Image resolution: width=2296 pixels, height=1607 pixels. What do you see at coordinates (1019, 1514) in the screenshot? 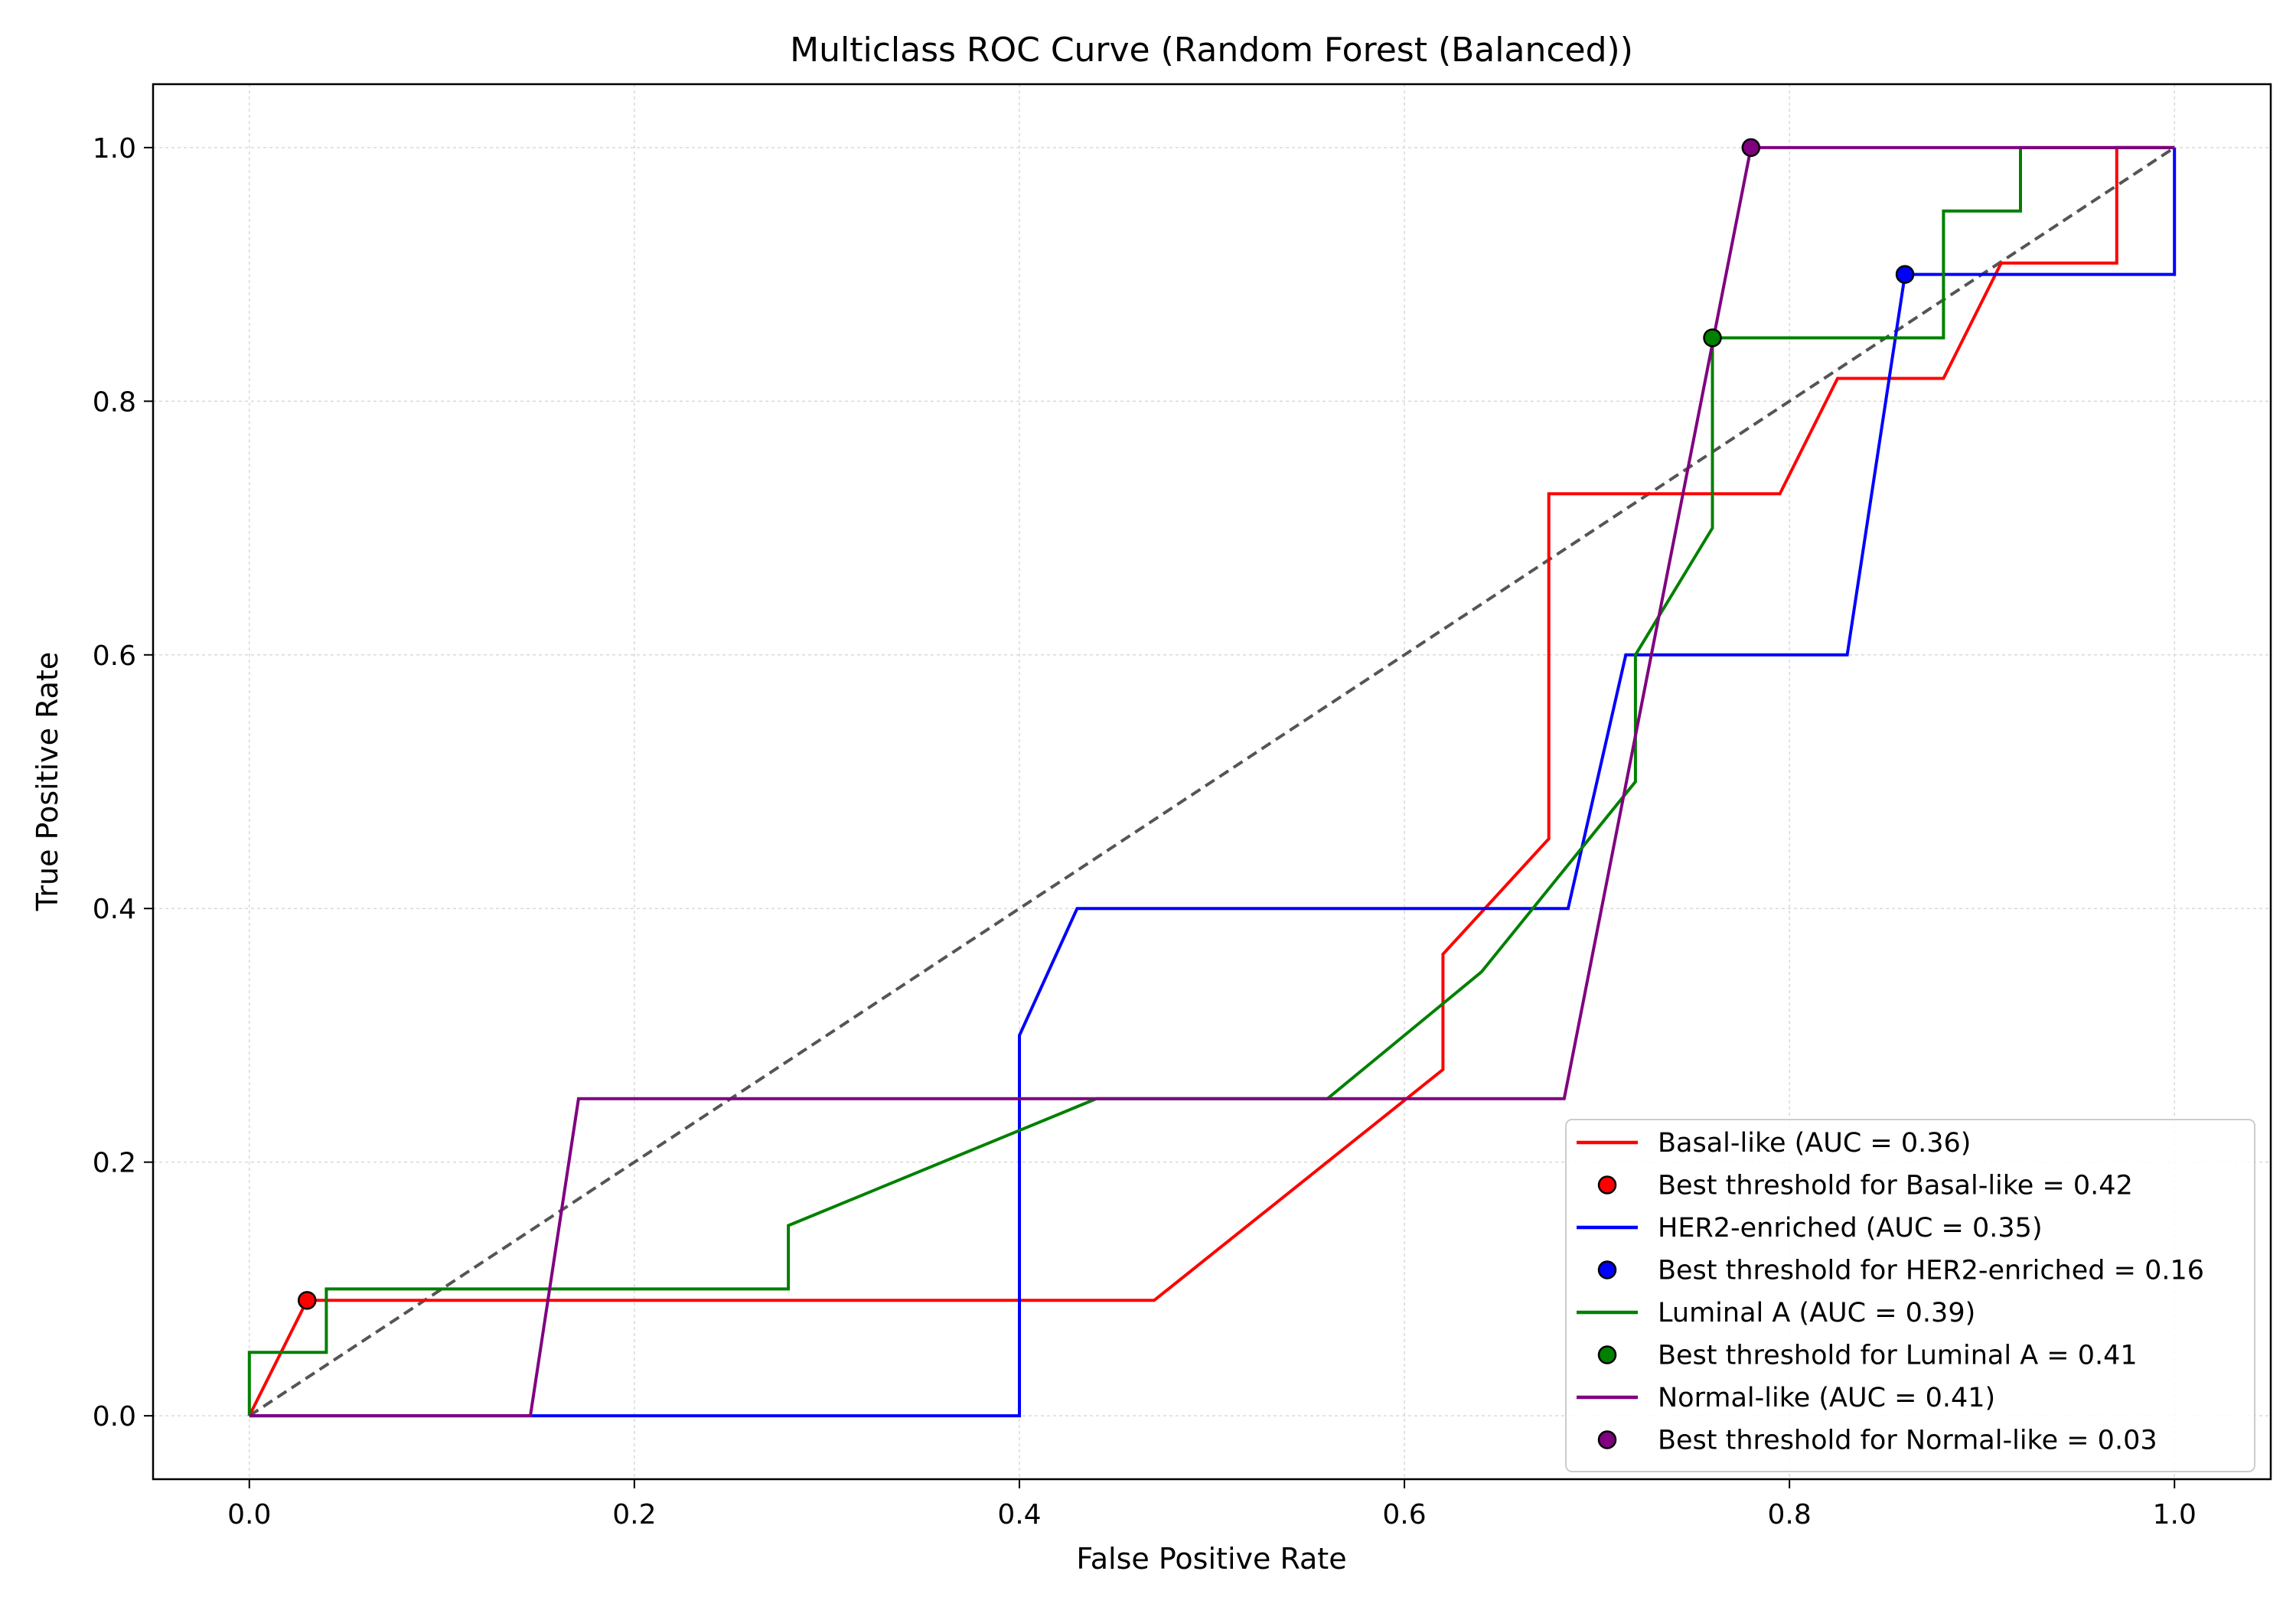
I see `x-tick-label: 0.4` at bounding box center [1019, 1514].